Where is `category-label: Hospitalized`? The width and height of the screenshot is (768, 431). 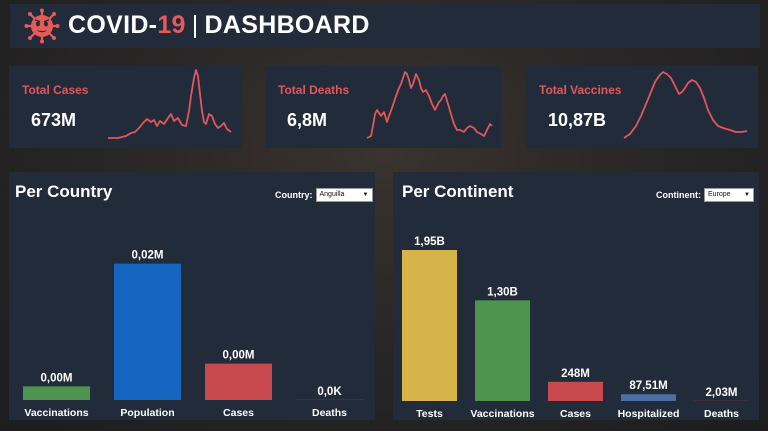 category-label: Hospitalized is located at coordinates (649, 414).